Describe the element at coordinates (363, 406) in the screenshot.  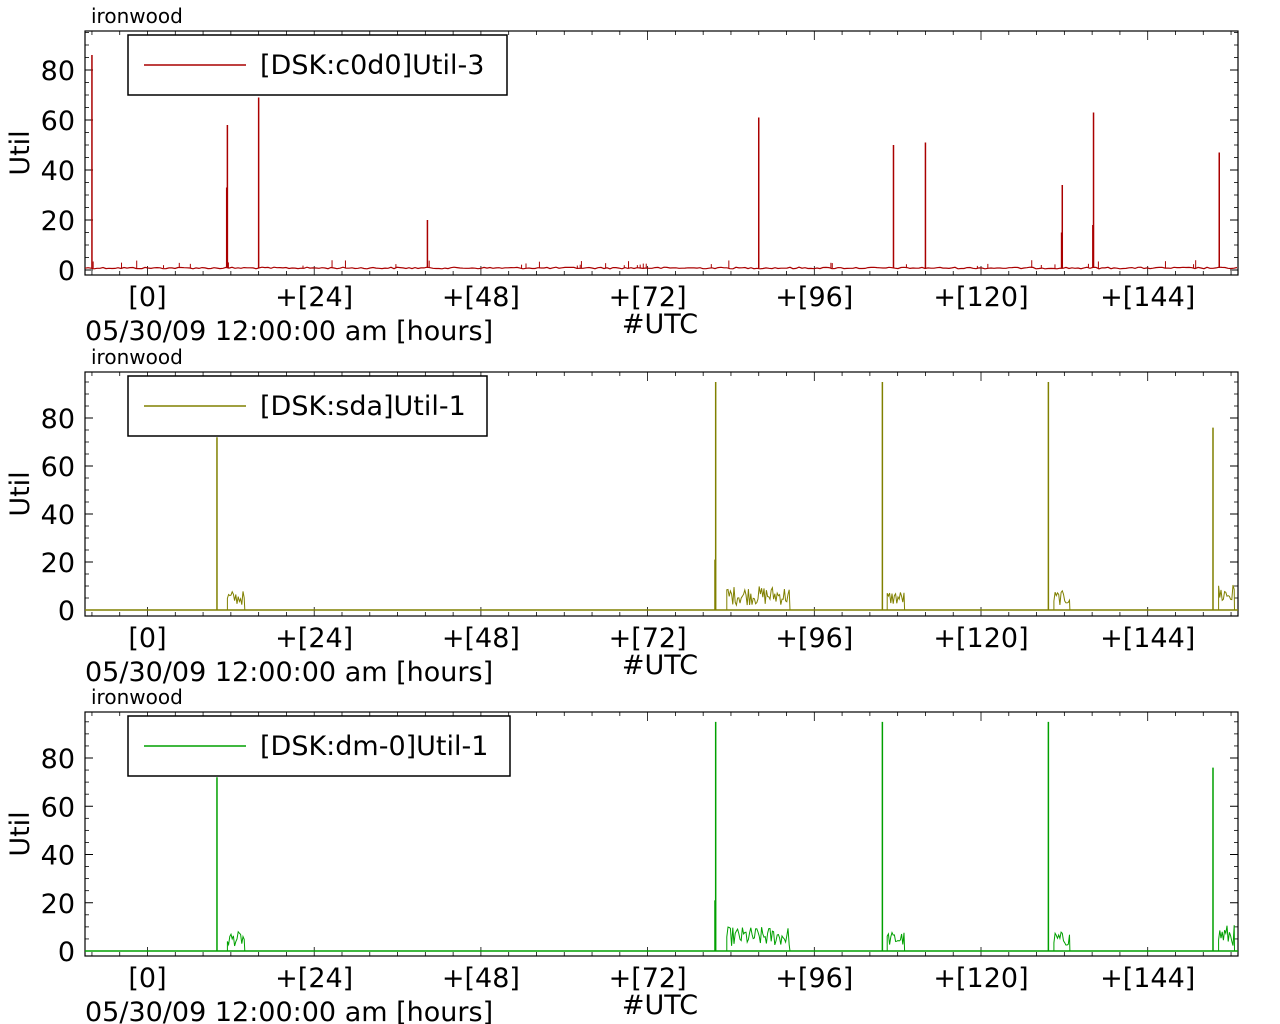
I see `legend-label: [DSK:sda]Util-1` at that location.